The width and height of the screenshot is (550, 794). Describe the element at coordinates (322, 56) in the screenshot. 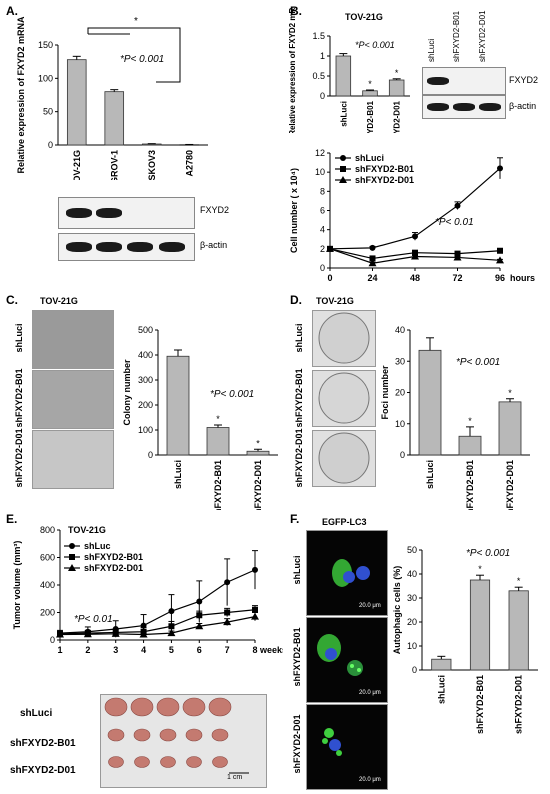

I see `y-tick-label: 1` at that location.